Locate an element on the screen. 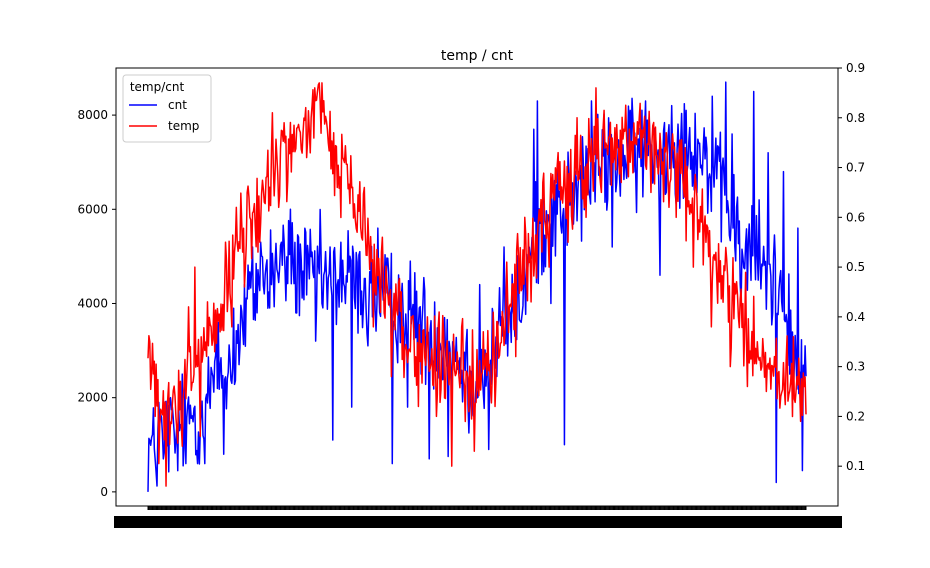 The height and width of the screenshot is (568, 930). right-y-tick-label: 0.9 is located at coordinates (855, 68).